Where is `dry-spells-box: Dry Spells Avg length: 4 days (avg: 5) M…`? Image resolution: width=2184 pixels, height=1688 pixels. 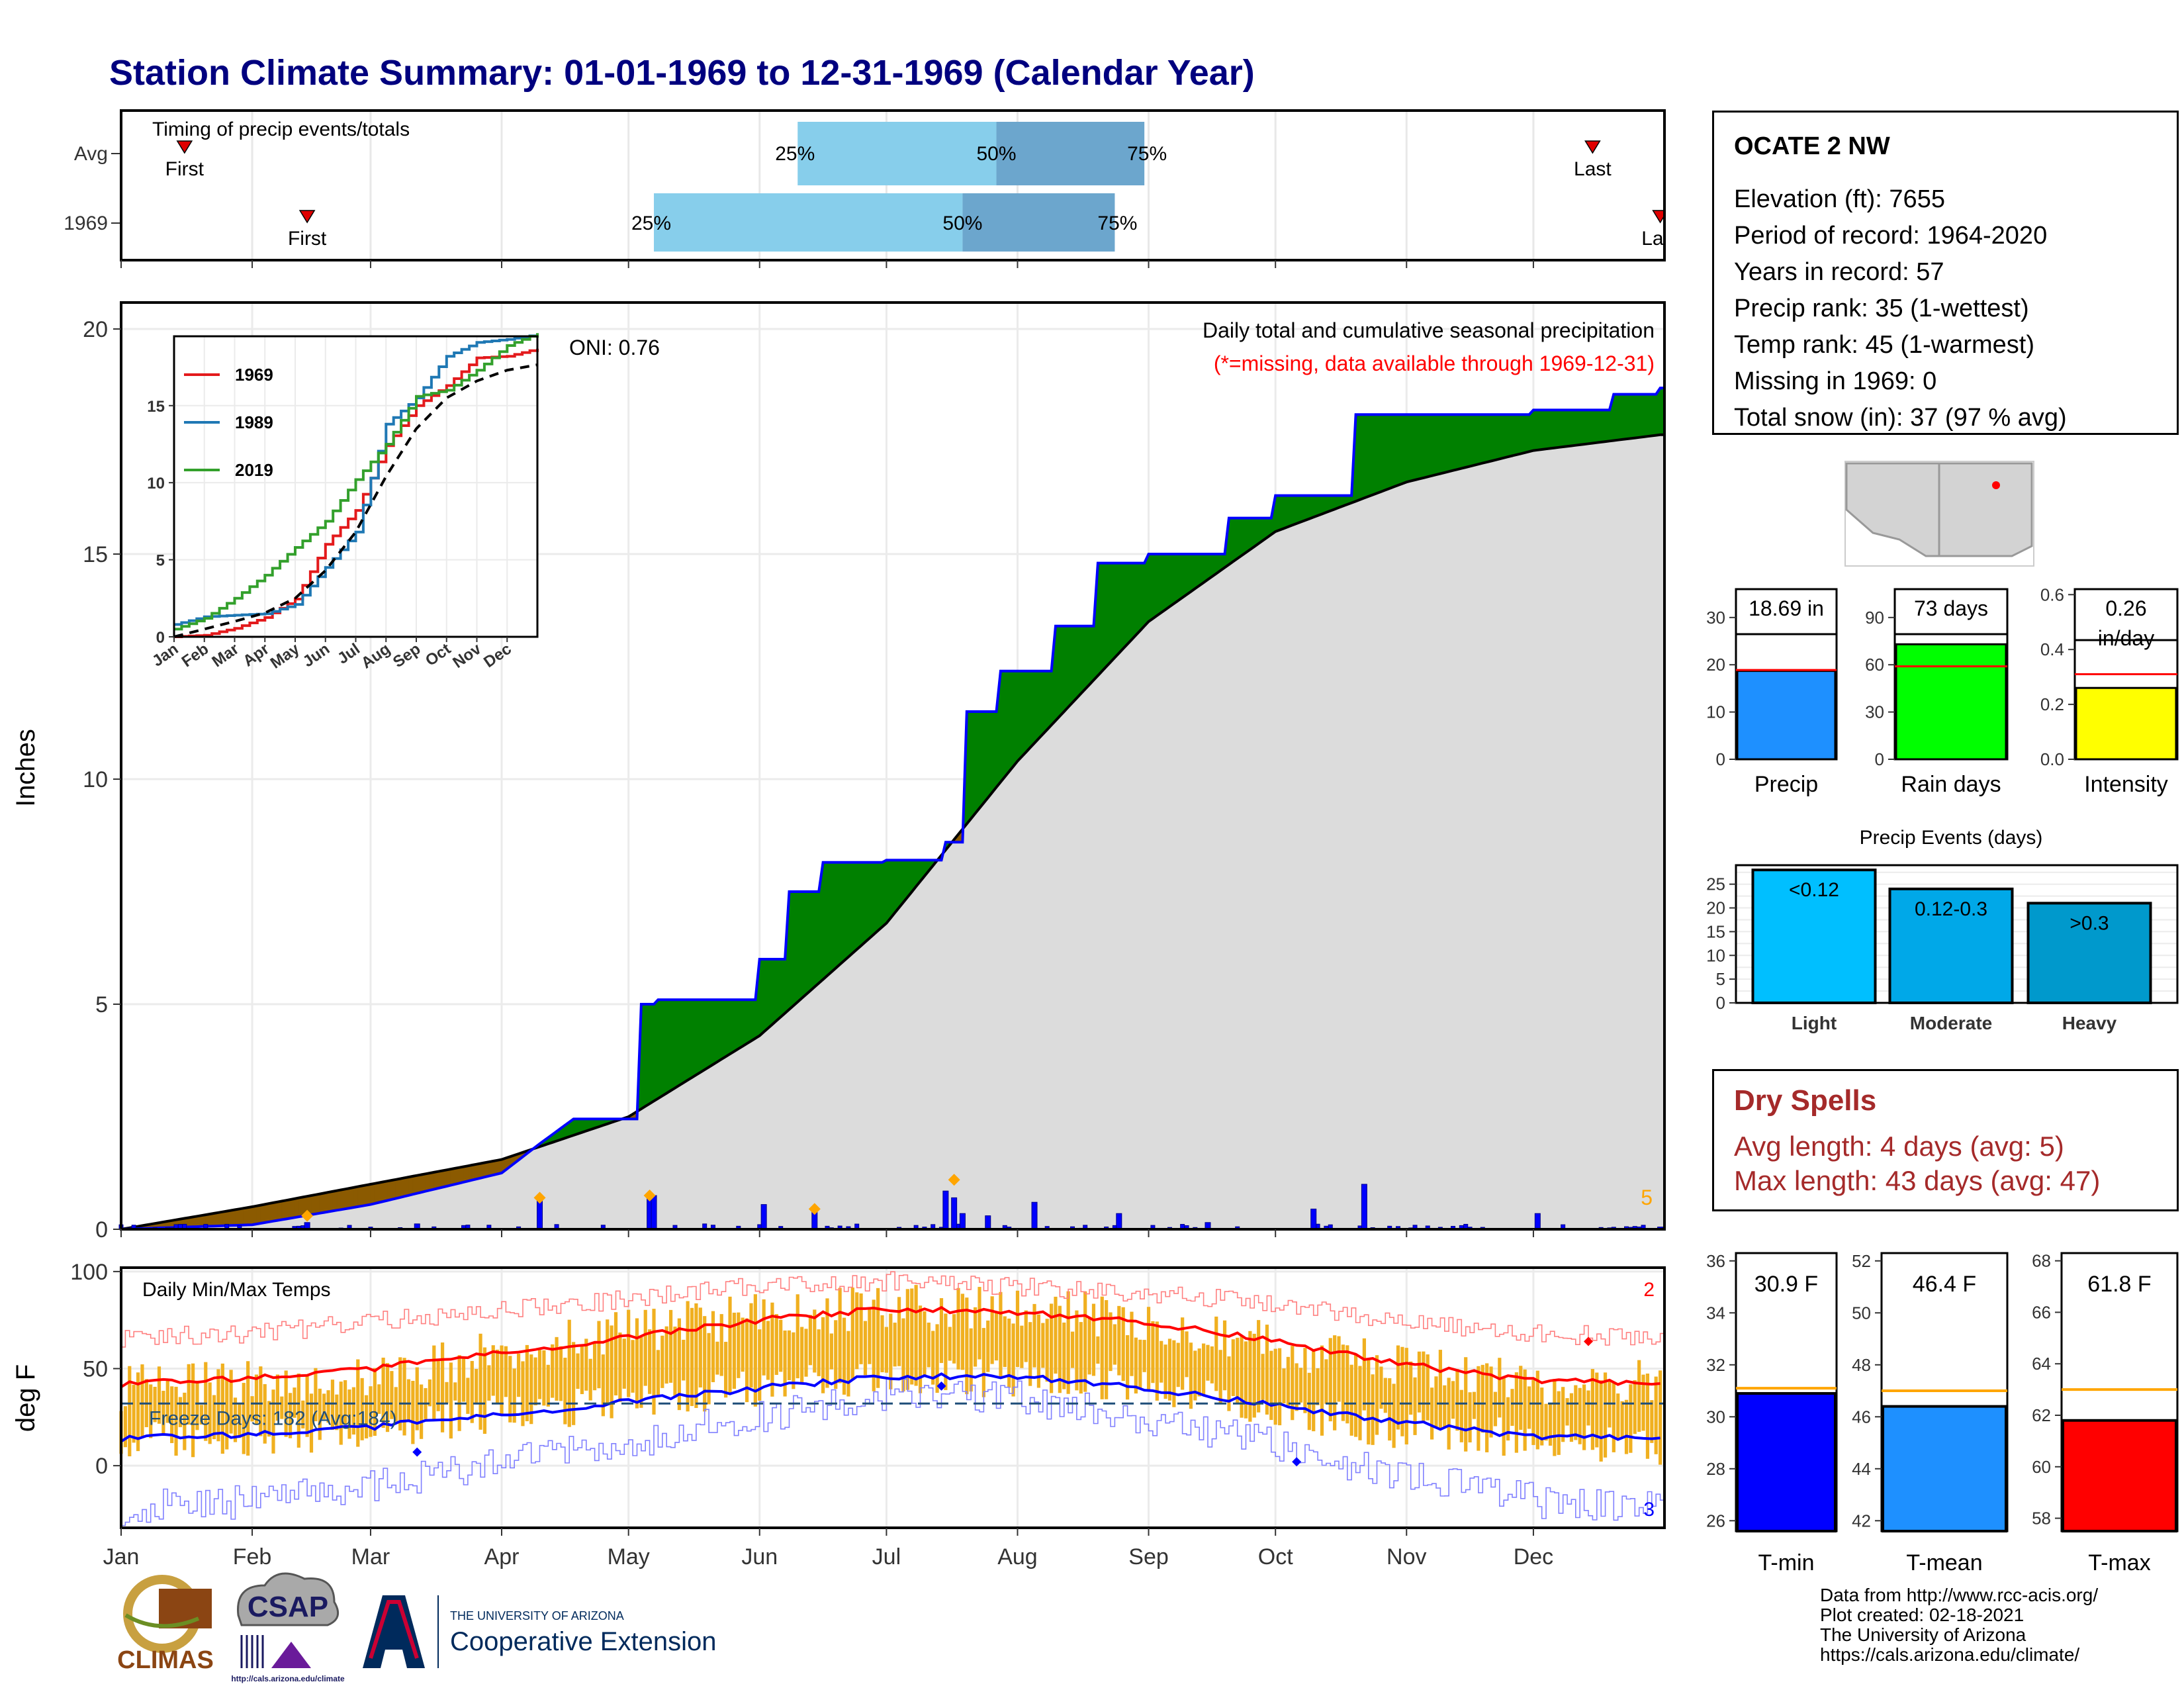 dry-spells-box: Dry Spells Avg length: 4 days (avg: 5) M… is located at coordinates (1945, 1140).